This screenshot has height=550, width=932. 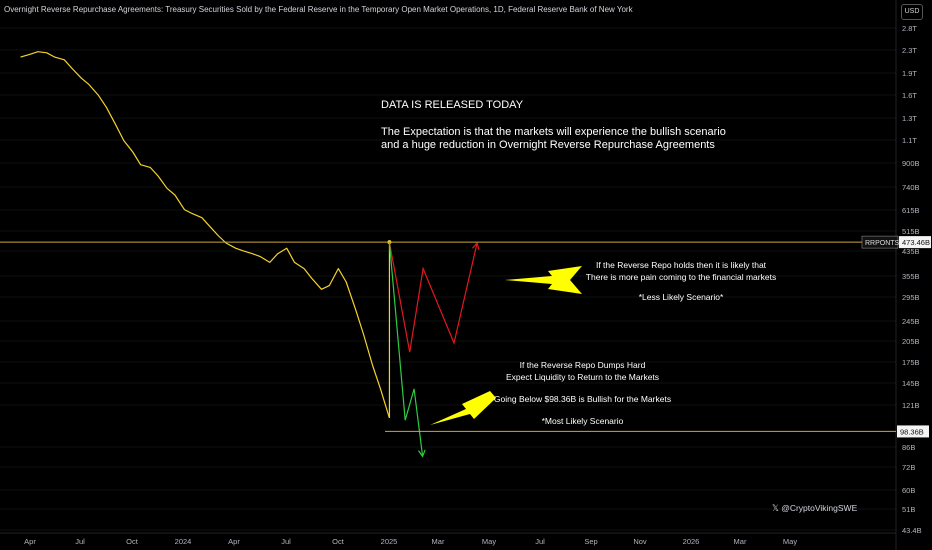 I want to click on level-value-label: 98.36B, so click(x=912, y=431).